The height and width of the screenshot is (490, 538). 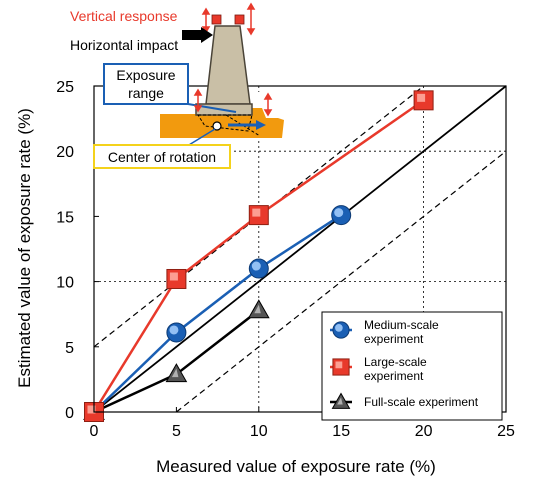 I want to click on x-tick-label: 10, so click(x=259, y=431).